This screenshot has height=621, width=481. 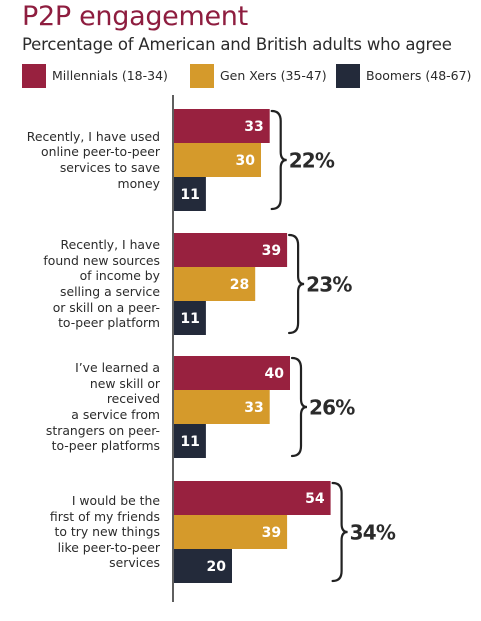 I want to click on category-label-line: a service from, so click(x=115, y=414).